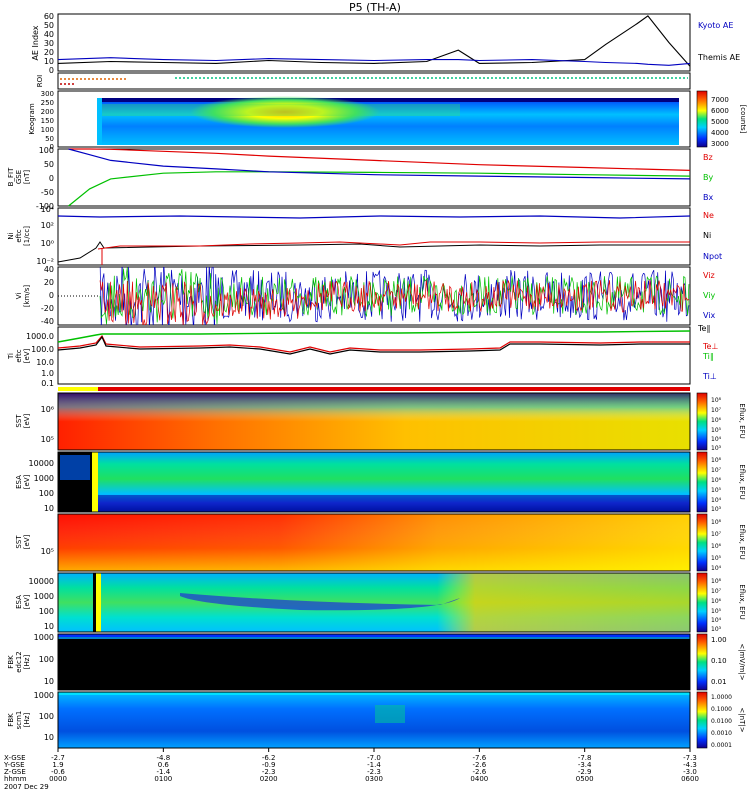  Describe the element at coordinates (374, 779) in the screenshot. I see `footer-time-label: 0300` at that location.